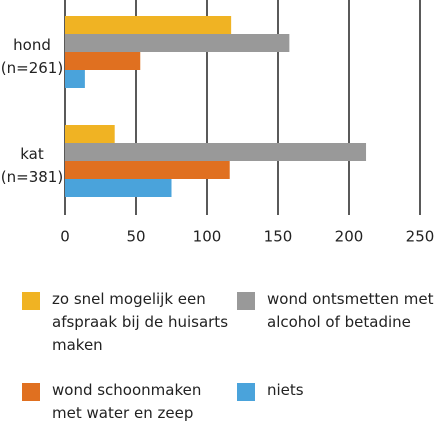  What do you see at coordinates (207, 237) in the screenshot?
I see `x-tick-label: 100` at bounding box center [207, 237].